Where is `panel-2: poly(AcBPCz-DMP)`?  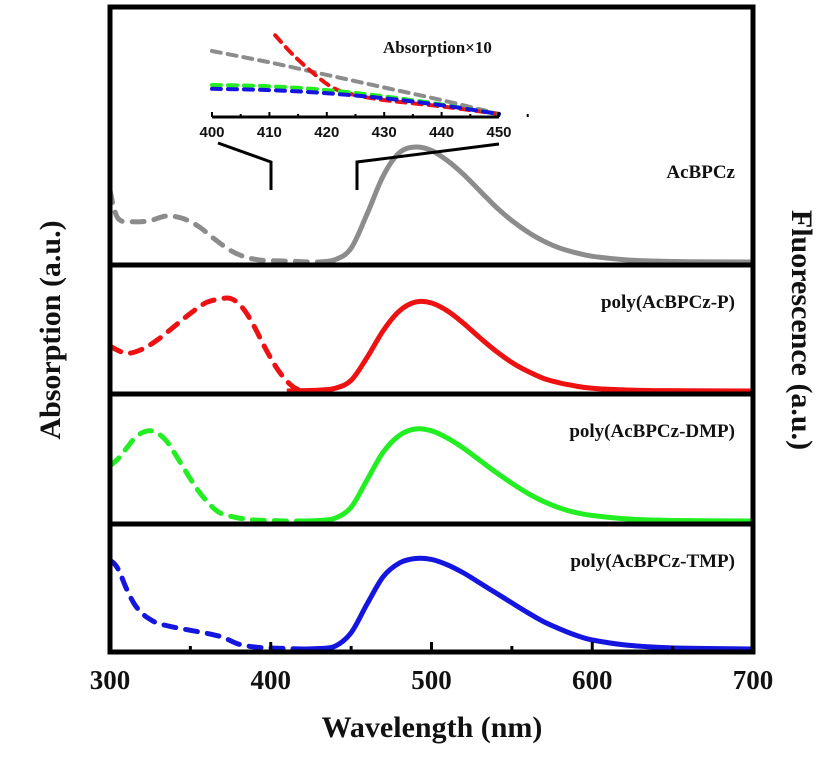
panel-2: poly(AcBPCz-DMP) is located at coordinates (430, 472).